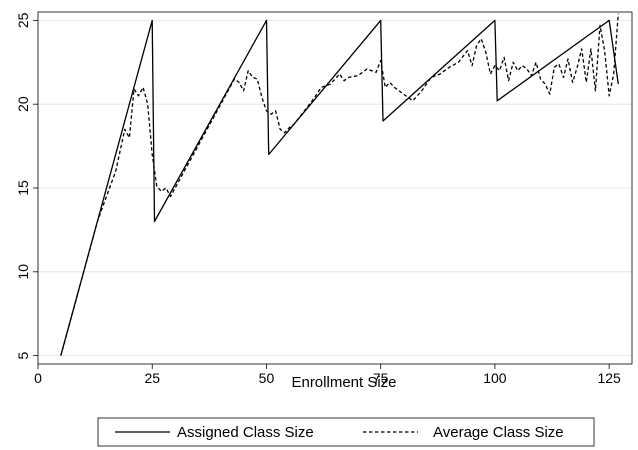 The width and height of the screenshot is (638, 450). I want to click on x-axis: 0 25 50 75 100 125, so click(327, 375).